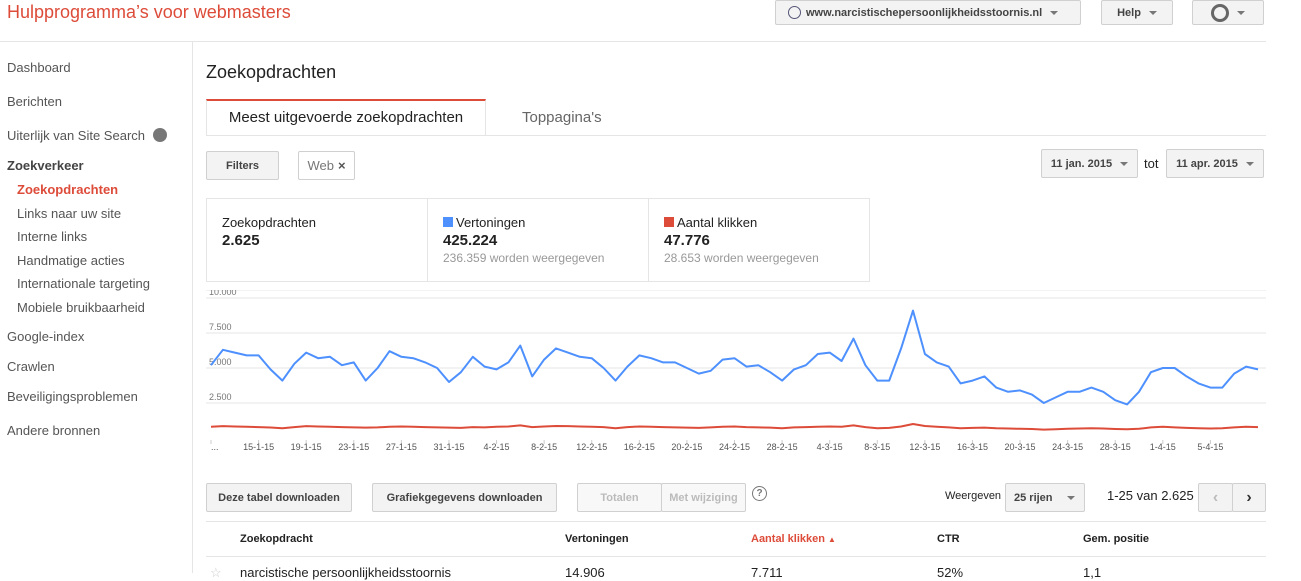 The width and height of the screenshot is (1301, 581). I want to click on tab: Toppagina's, so click(562, 117).